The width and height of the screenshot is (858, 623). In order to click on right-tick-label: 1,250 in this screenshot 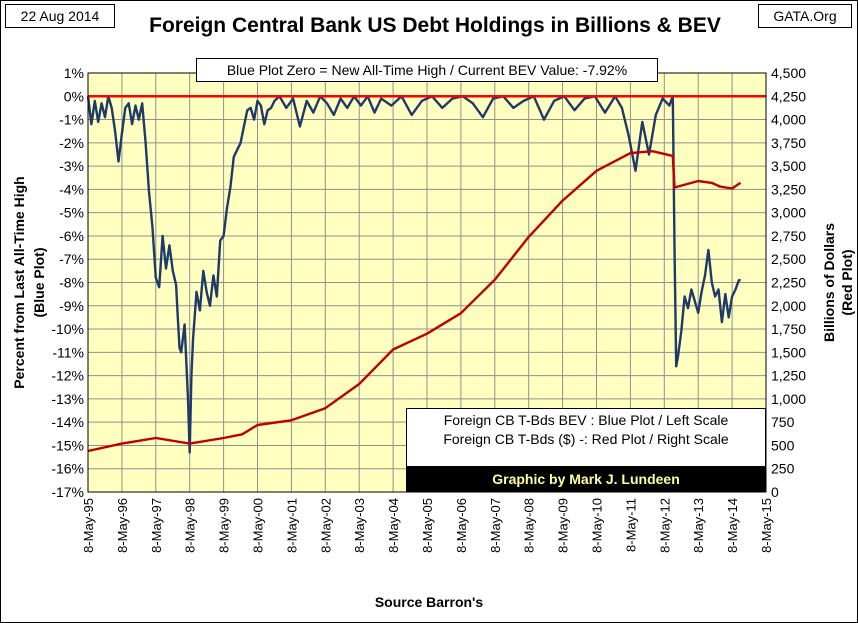, I will do `click(788, 376)`.